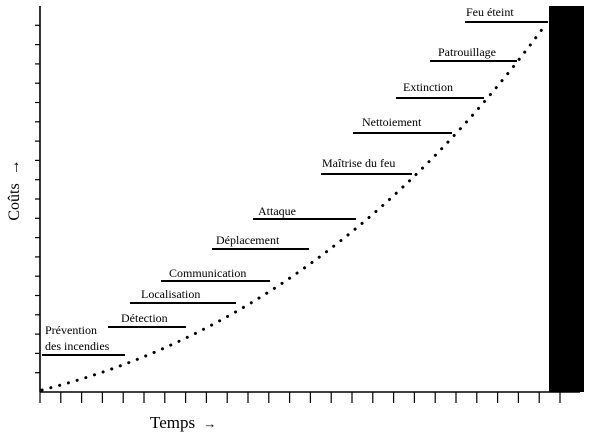  Describe the element at coordinates (71, 330) in the screenshot. I see `stage-label: Prévention` at that location.